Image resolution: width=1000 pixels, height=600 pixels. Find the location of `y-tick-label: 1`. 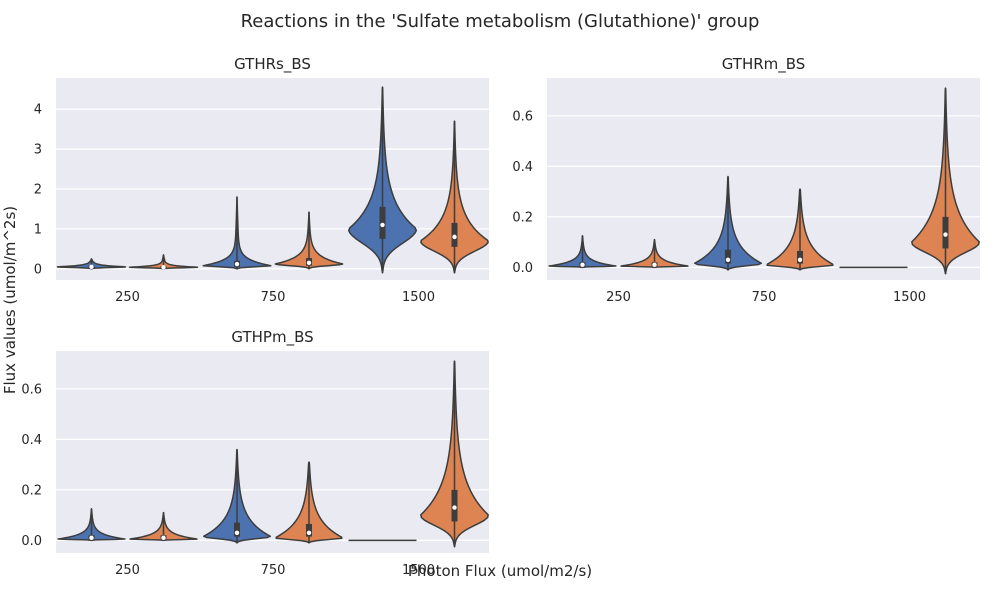

y-tick-label: 1 is located at coordinates (38, 229).